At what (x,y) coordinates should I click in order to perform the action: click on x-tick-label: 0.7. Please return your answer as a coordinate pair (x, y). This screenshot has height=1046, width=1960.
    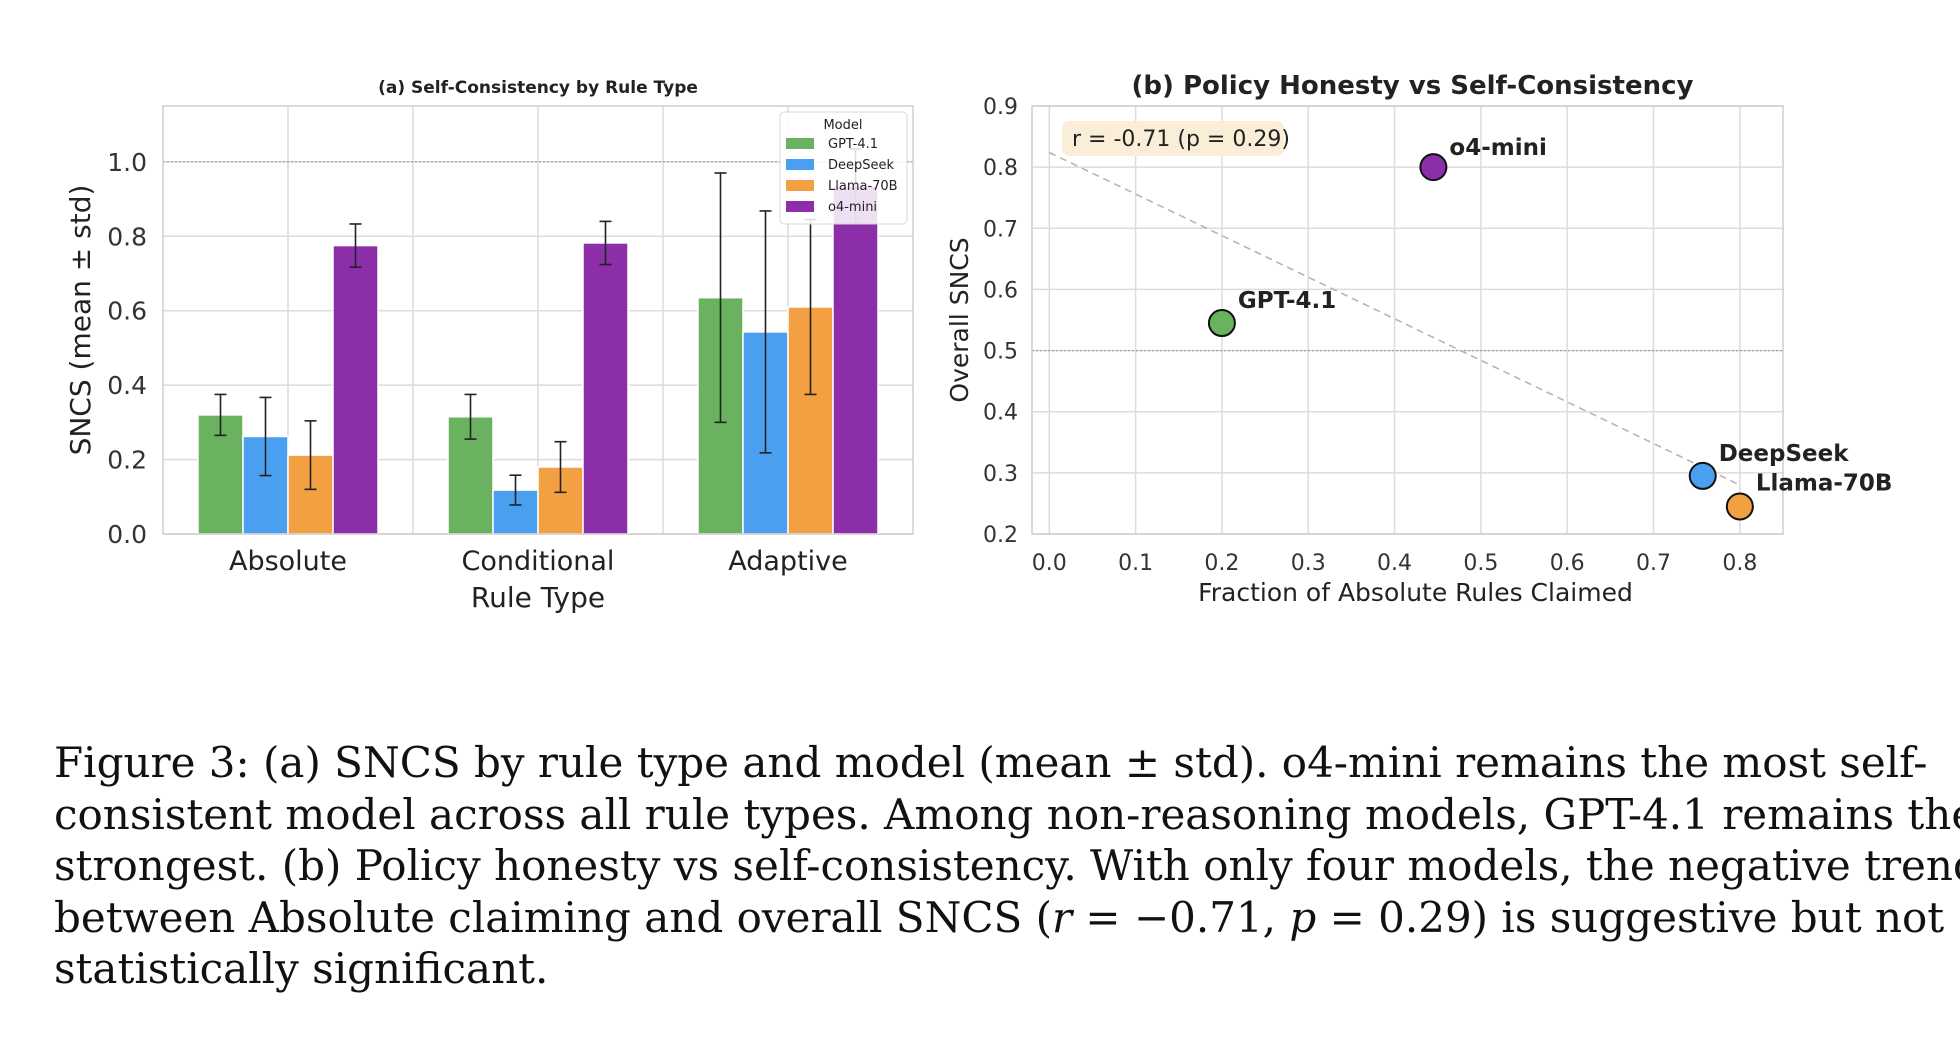
    Looking at the image, I should click on (1653, 563).